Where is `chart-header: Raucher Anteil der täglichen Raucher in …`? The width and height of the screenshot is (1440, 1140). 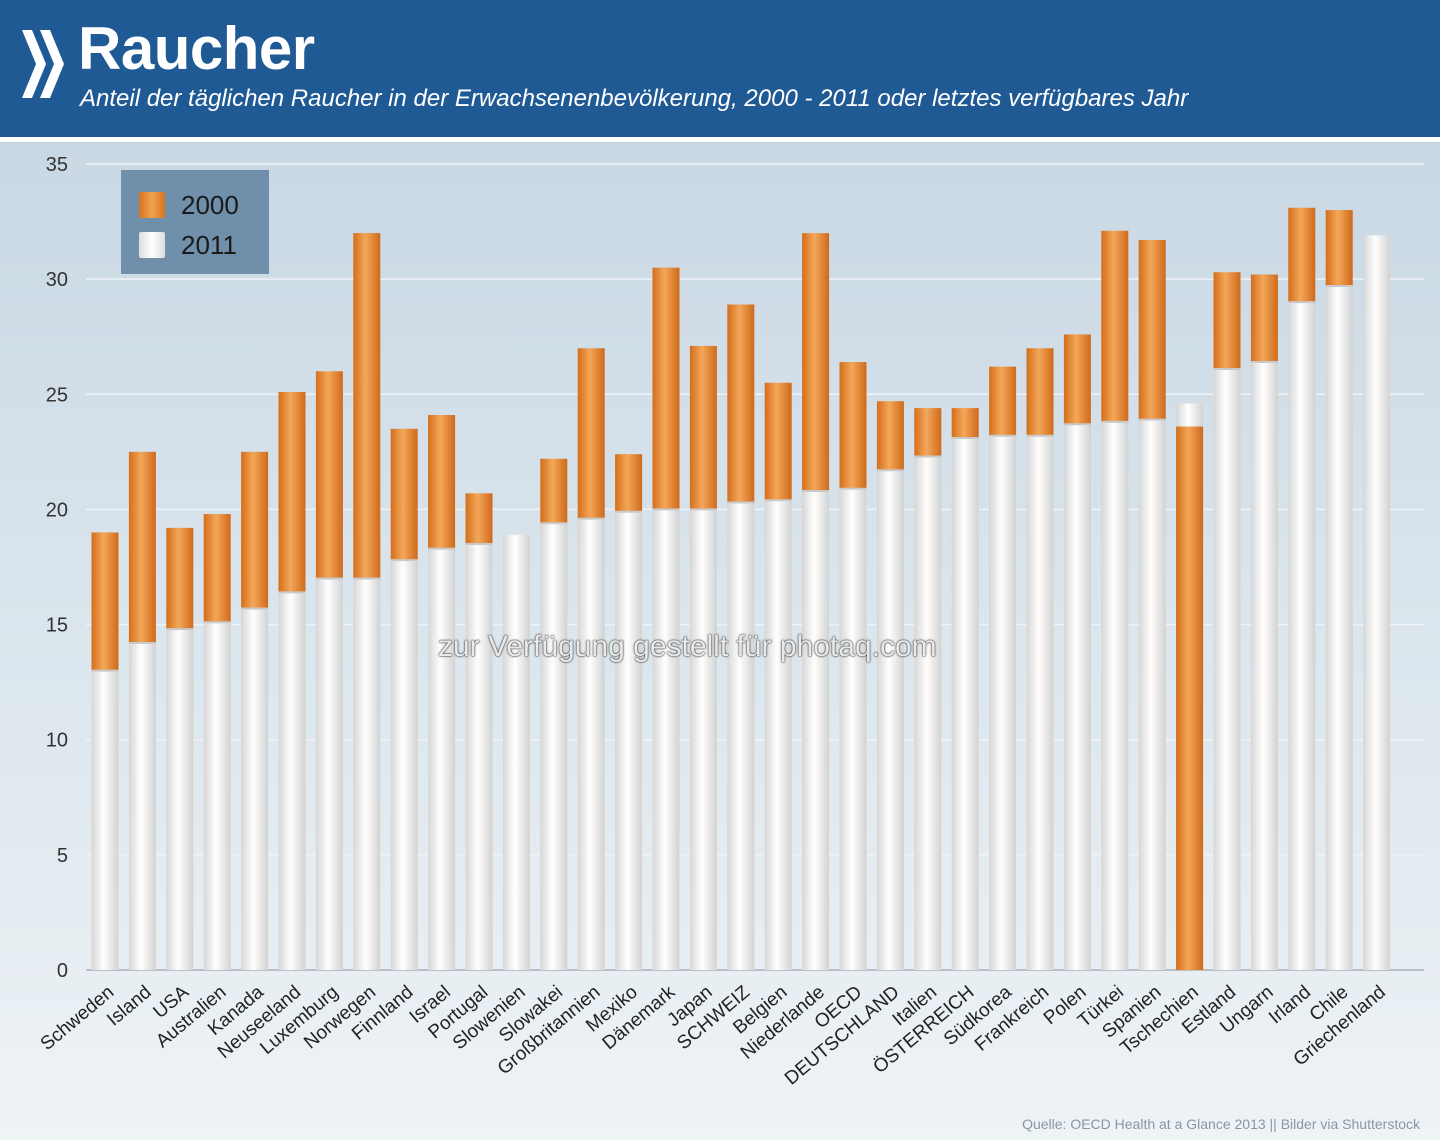
chart-header: Raucher Anteil der täglichen Raucher in … is located at coordinates (720, 68).